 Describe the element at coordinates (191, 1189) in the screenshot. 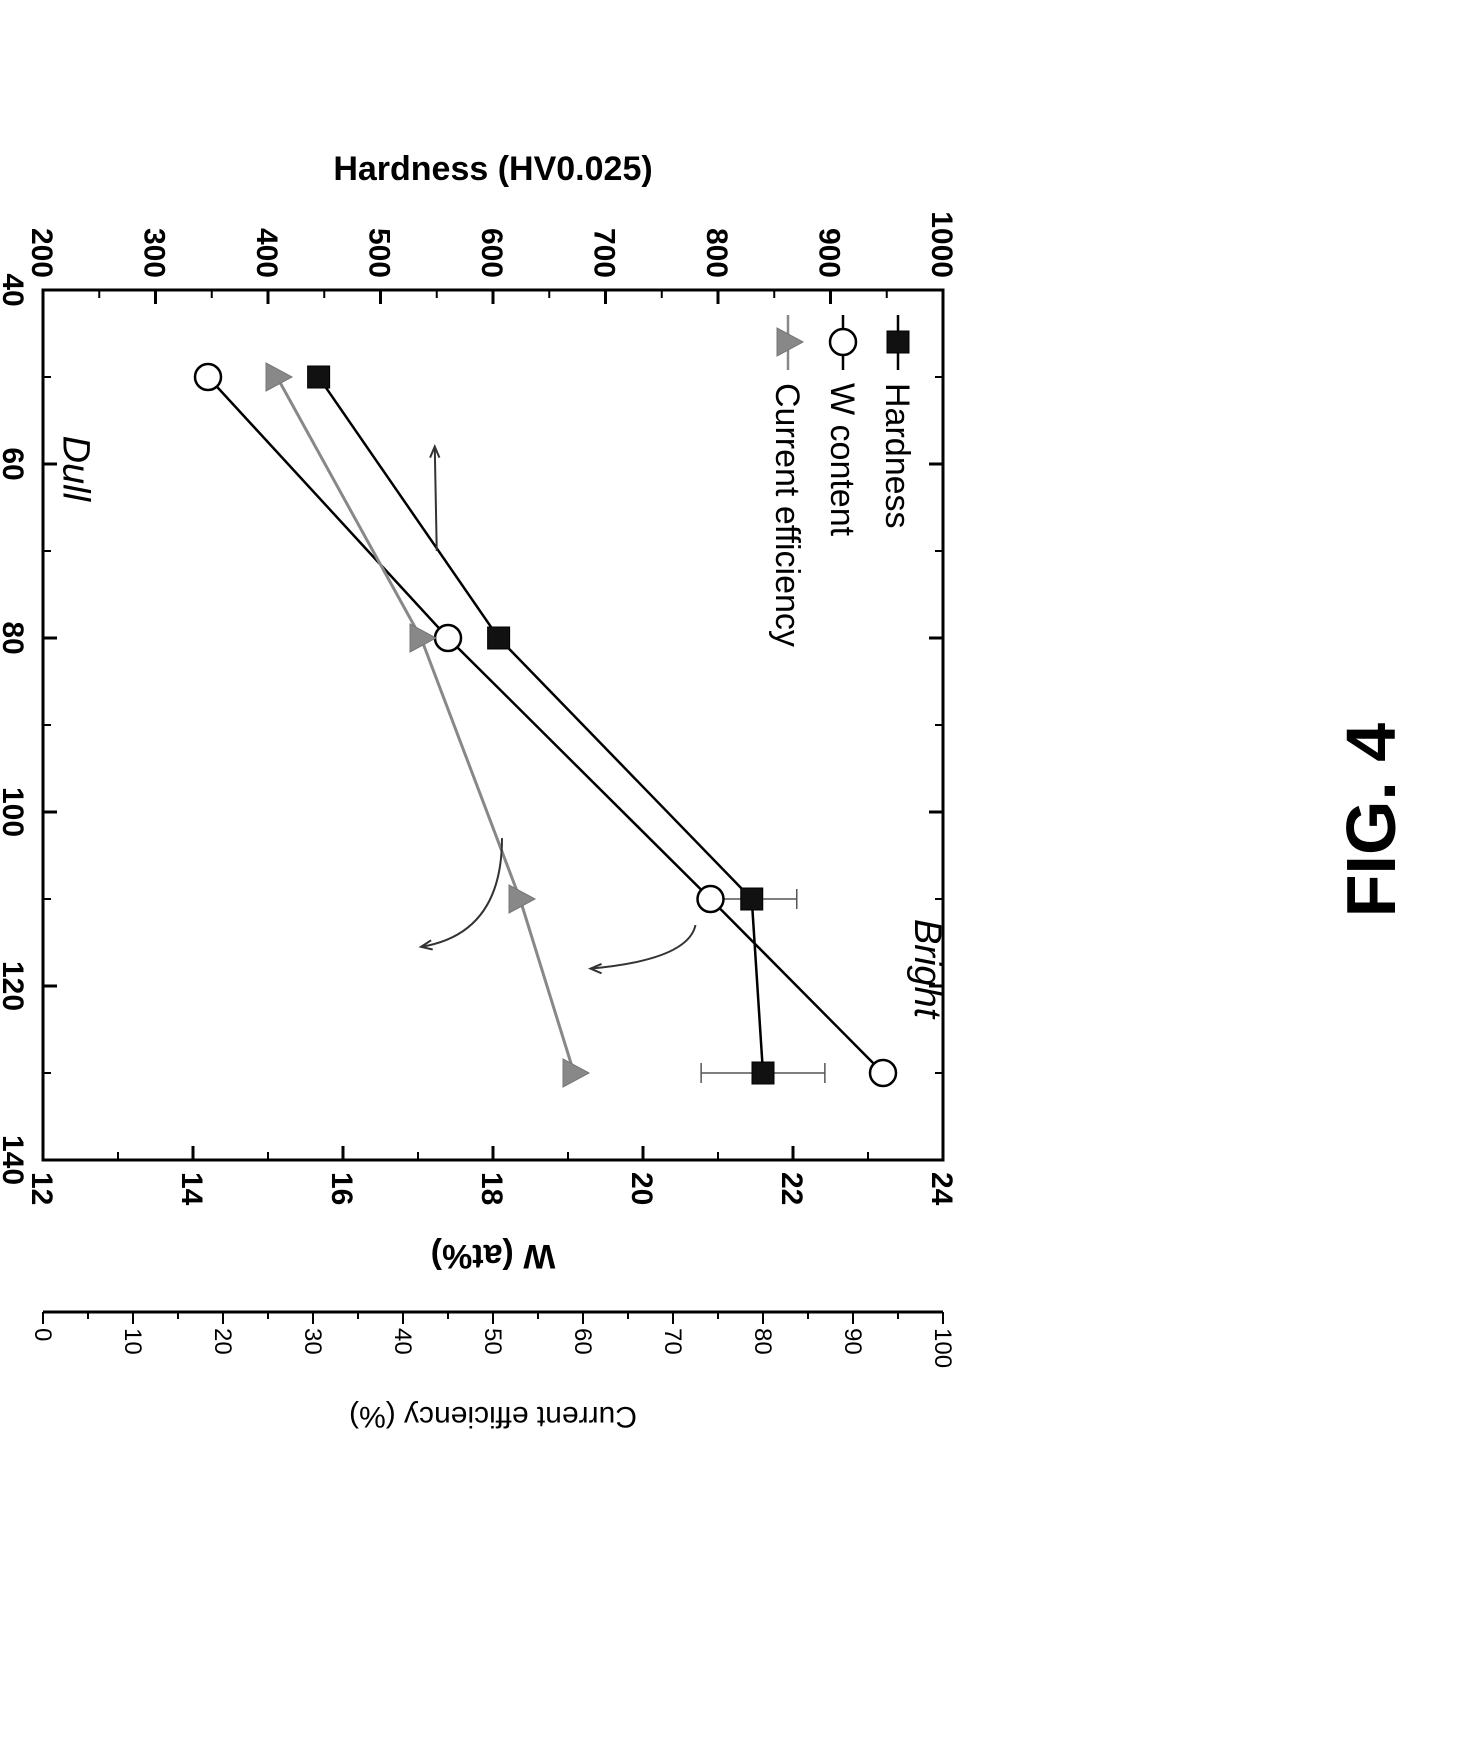

I see `y-right-tick-label: 14` at that location.